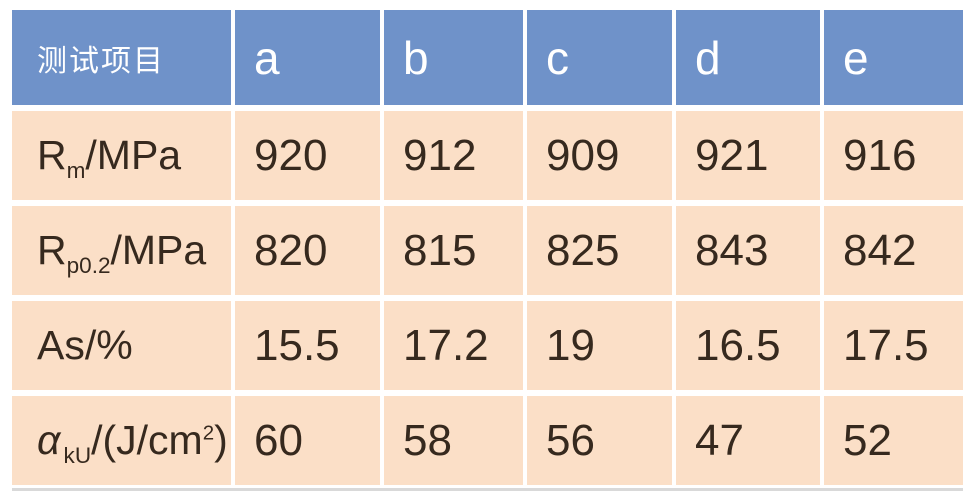 The height and width of the screenshot is (494, 975). What do you see at coordinates (122, 253) in the screenshot?
I see `label-text: Rp0.2/MPa` at bounding box center [122, 253].